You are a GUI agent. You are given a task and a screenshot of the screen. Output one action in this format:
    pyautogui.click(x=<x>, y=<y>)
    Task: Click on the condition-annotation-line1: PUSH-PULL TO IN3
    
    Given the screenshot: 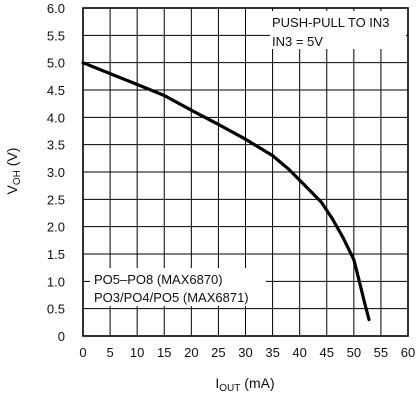 What is the action you would take?
    pyautogui.click(x=331, y=22)
    